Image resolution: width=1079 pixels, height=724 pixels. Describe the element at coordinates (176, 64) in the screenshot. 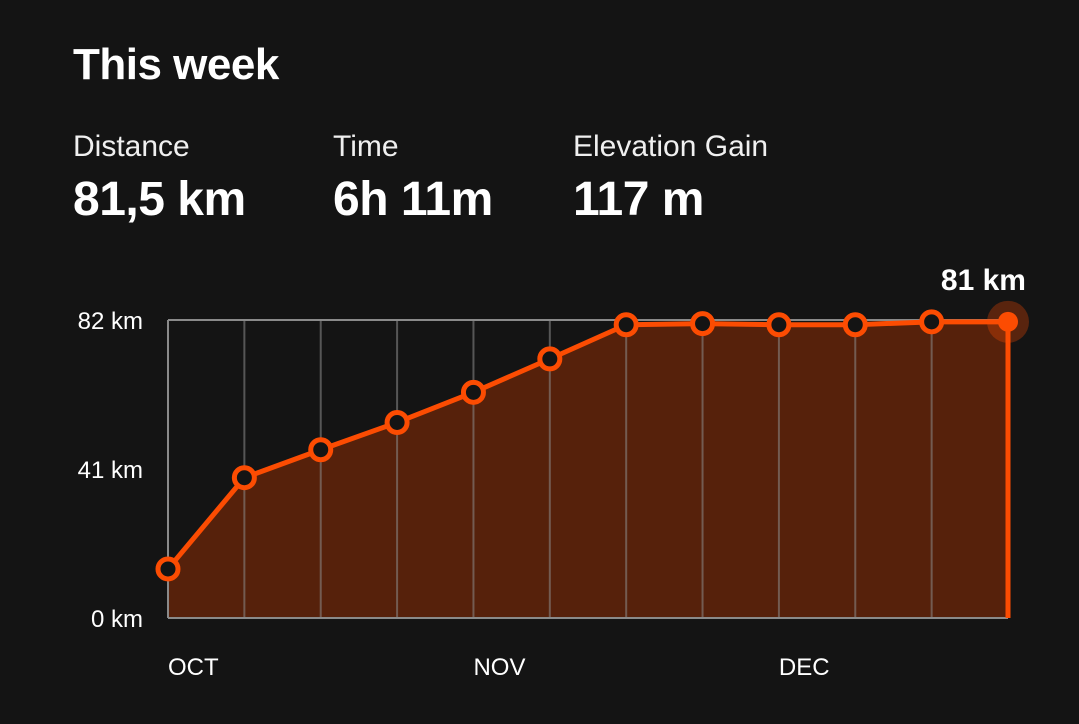

I see `page-title: This week` at that location.